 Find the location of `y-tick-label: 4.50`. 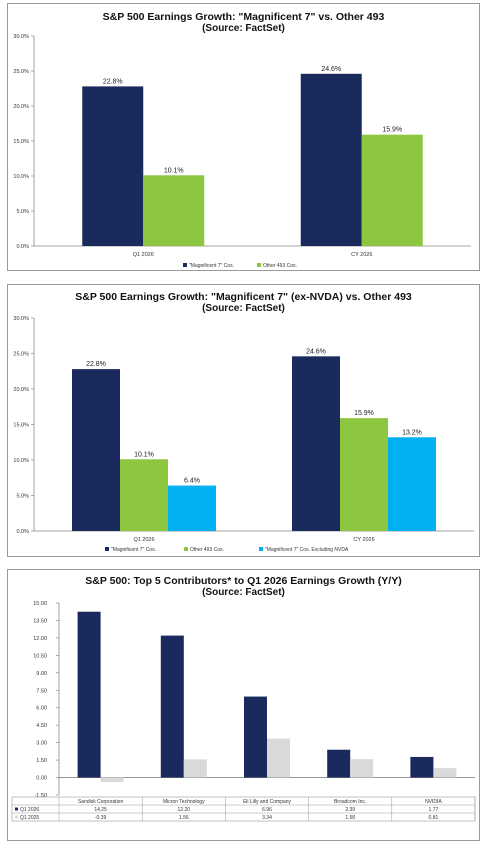

y-tick-label: 4.50 is located at coordinates (41, 726).